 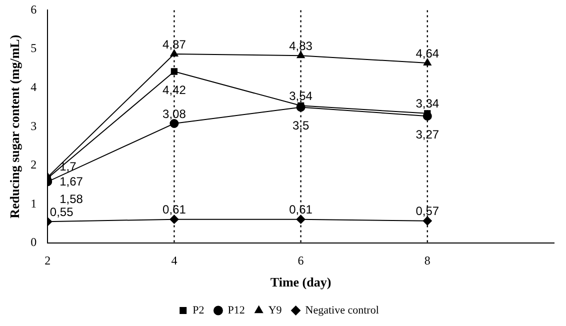 I want to click on x-tick-label: 4, so click(x=174, y=260).